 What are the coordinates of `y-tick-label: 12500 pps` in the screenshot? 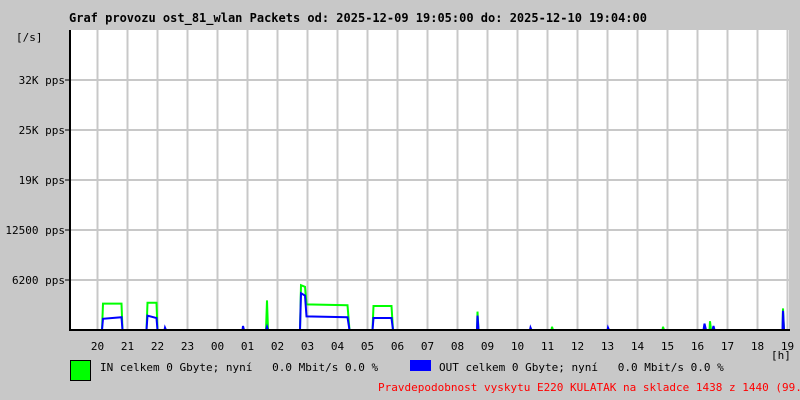 It's located at (35, 230).